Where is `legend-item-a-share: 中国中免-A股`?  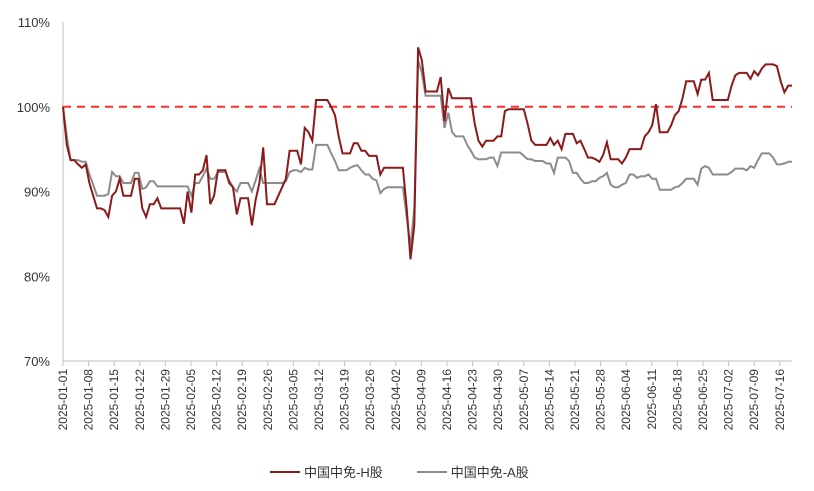 legend-item-a-share: 中国中免-A股 is located at coordinates (472, 471).